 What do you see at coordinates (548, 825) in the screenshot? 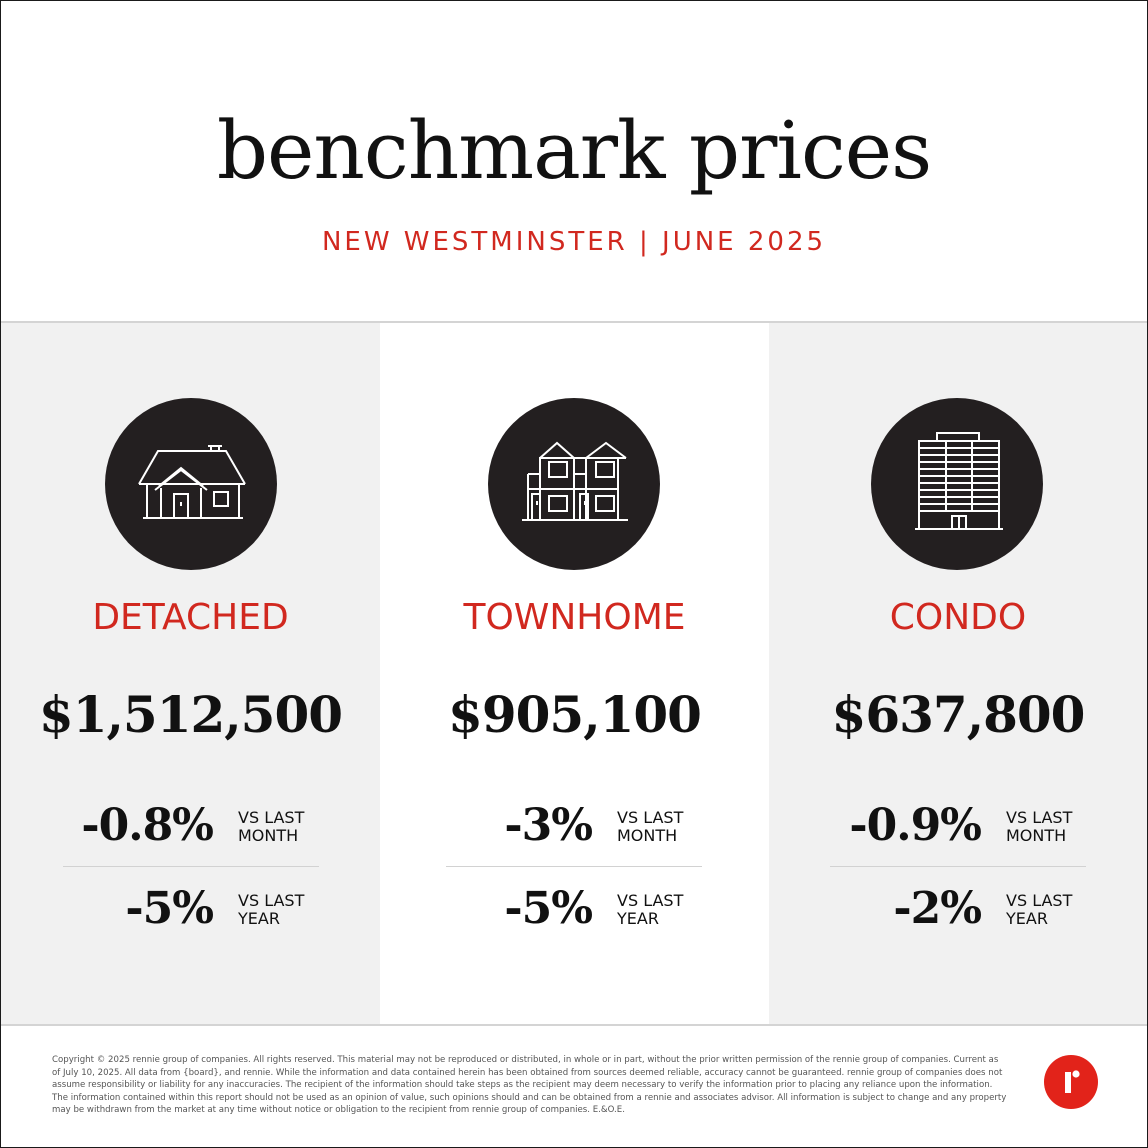
I see `month-change-value: -3%` at bounding box center [548, 825].